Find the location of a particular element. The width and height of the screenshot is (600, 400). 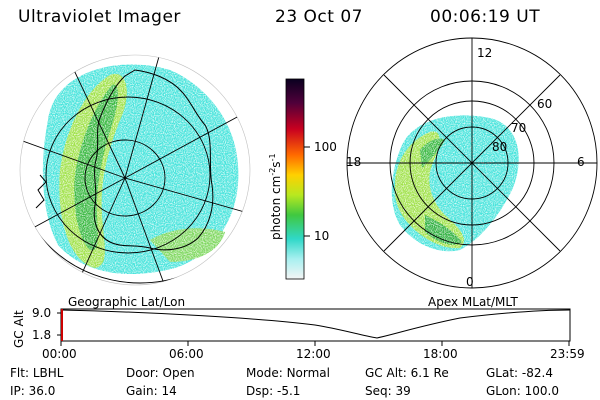

glon-value: 100.0 is located at coordinates (541, 391).